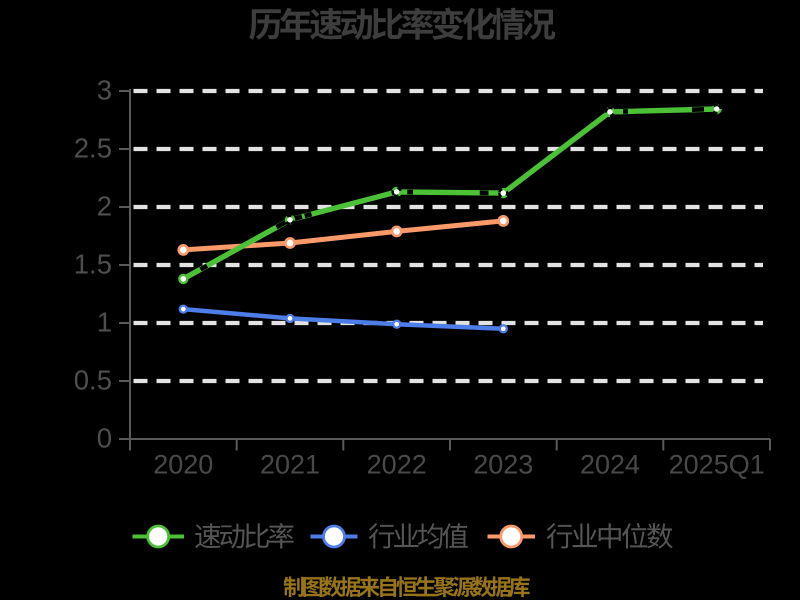 The height and width of the screenshot is (600, 800). What do you see at coordinates (290, 465) in the screenshot?
I see `svg-text: 2021` at bounding box center [290, 465].